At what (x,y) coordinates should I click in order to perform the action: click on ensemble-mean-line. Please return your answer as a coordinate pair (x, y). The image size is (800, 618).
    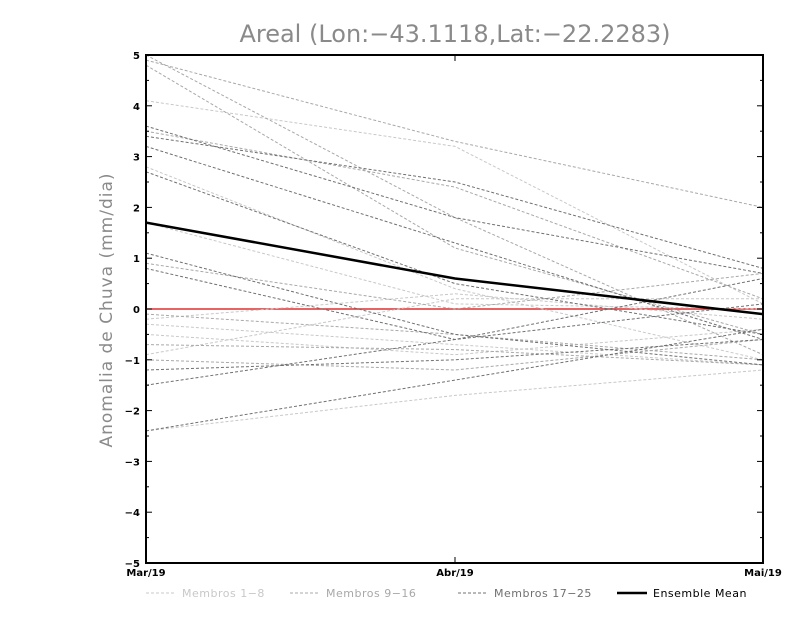
    Looking at the image, I should click on (454, 268).